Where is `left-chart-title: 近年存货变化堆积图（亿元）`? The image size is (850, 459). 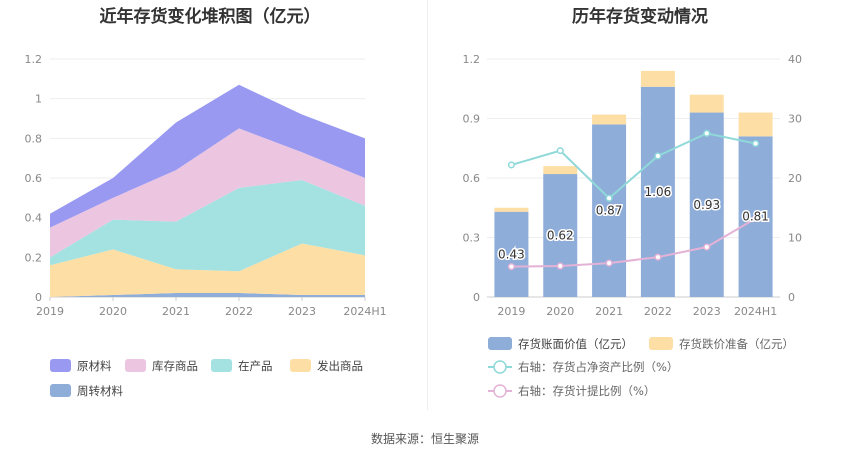
left-chart-title: 近年存货变化堆积图（亿元） is located at coordinates (210, 17).